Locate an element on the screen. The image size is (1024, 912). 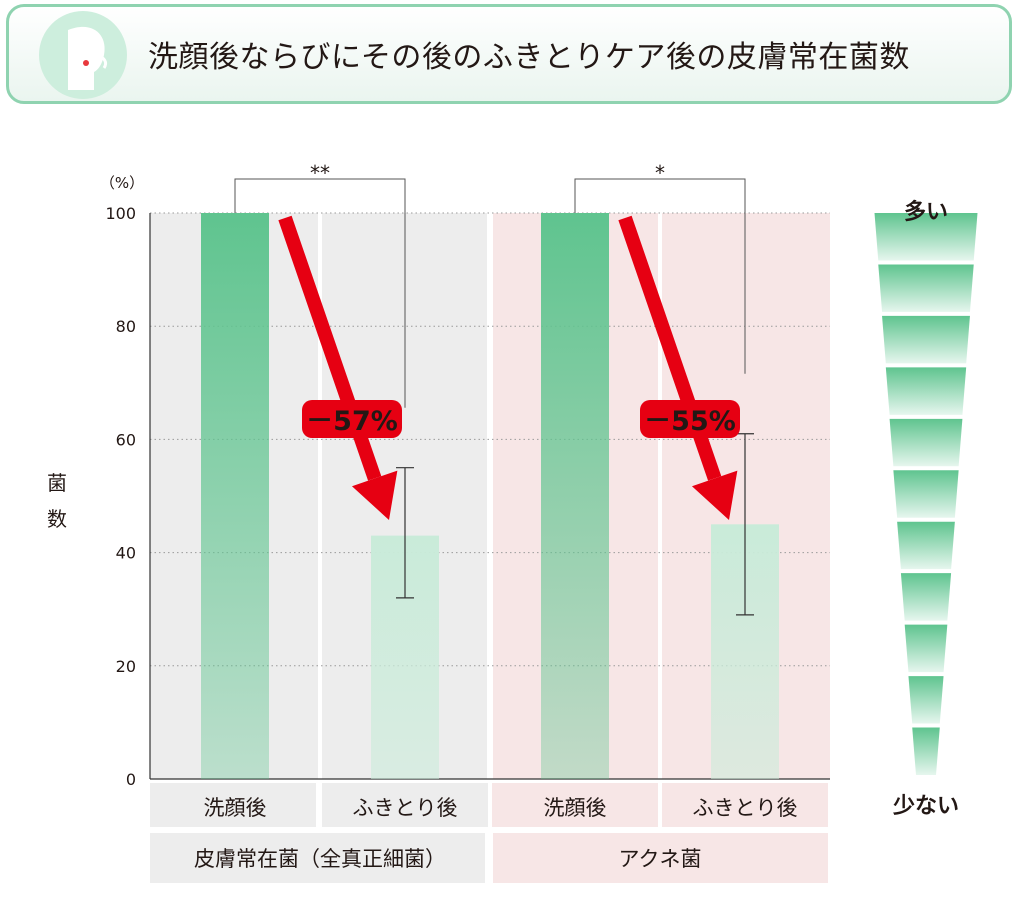
title-banner is located at coordinates (509, 54).